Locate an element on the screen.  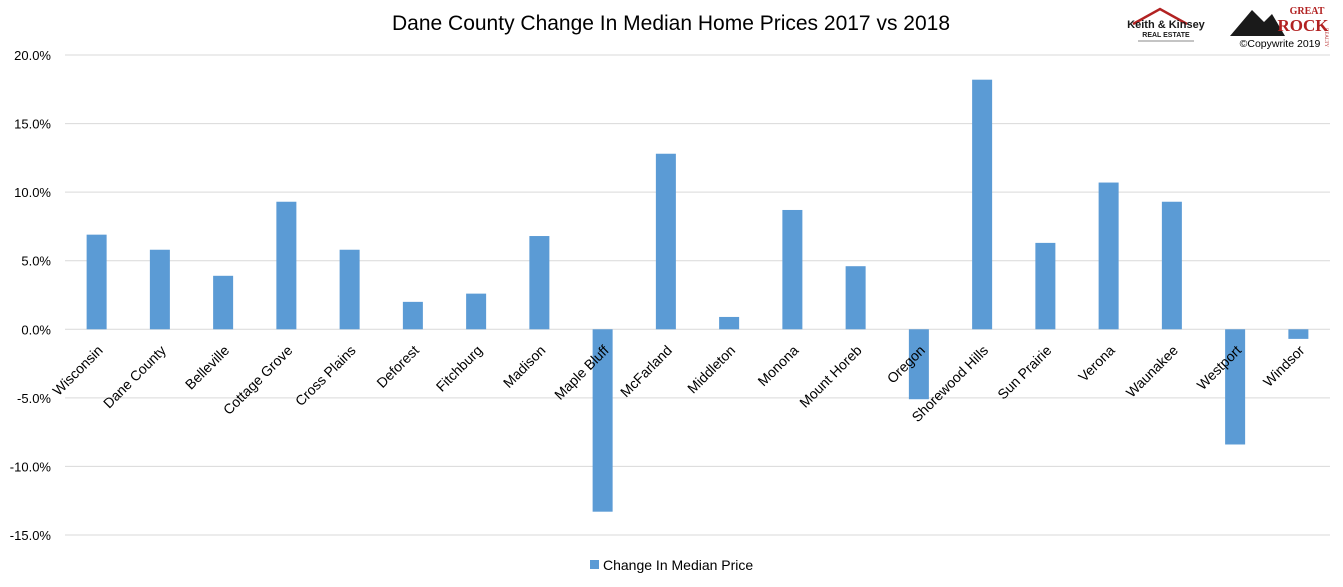
bar-belleville is located at coordinates (223, 302).